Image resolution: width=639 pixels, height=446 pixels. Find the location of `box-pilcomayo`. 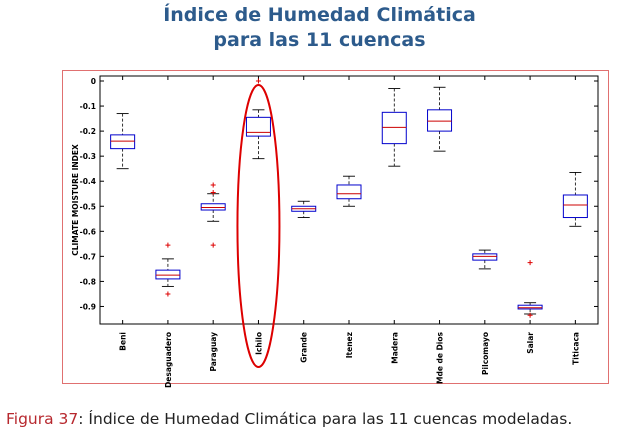

box-pilcomayo is located at coordinates (485, 259).